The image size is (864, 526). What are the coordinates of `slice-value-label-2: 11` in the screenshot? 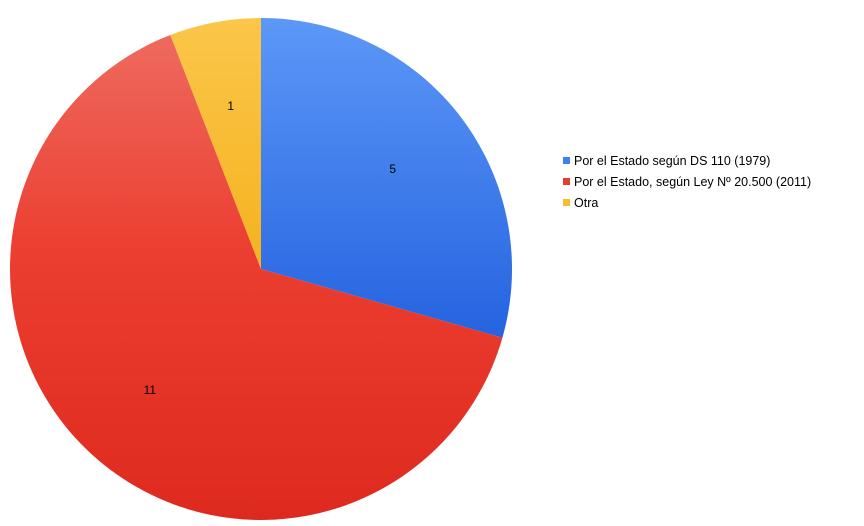 It's located at (150, 390).